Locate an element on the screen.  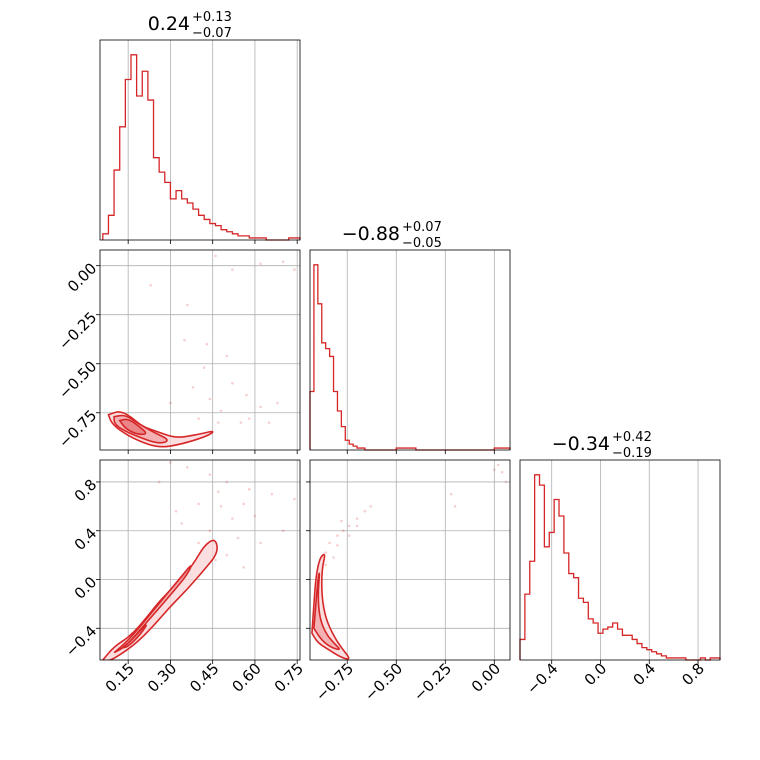
x-tick-label: 0.45 is located at coordinates (204, 678).